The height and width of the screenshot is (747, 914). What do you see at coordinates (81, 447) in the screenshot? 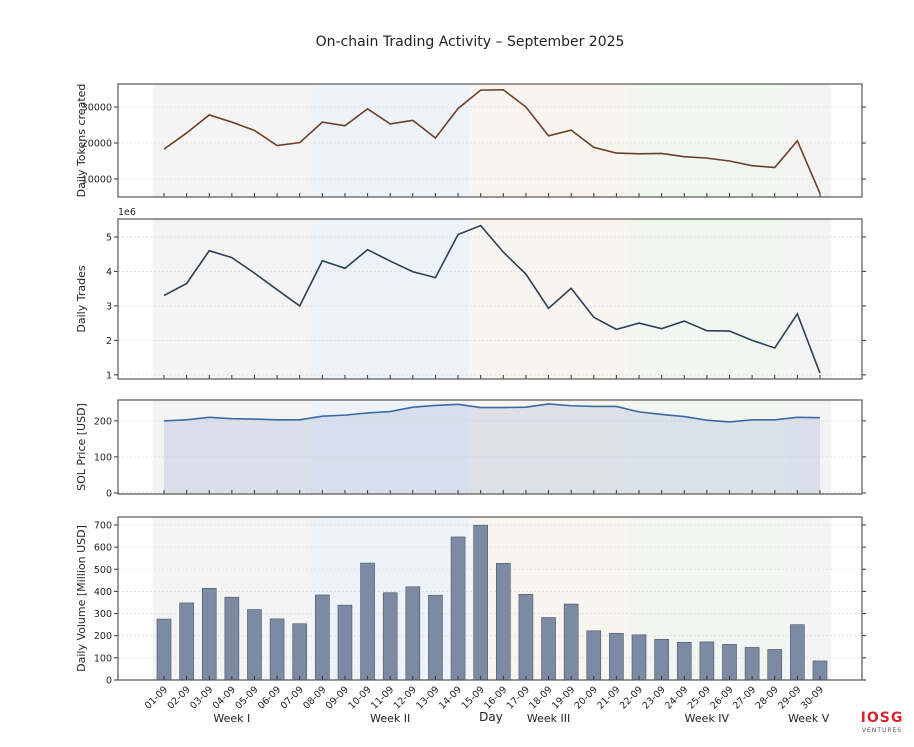
I see `y-axis-label: SOL Price [USD]` at bounding box center [81, 447].